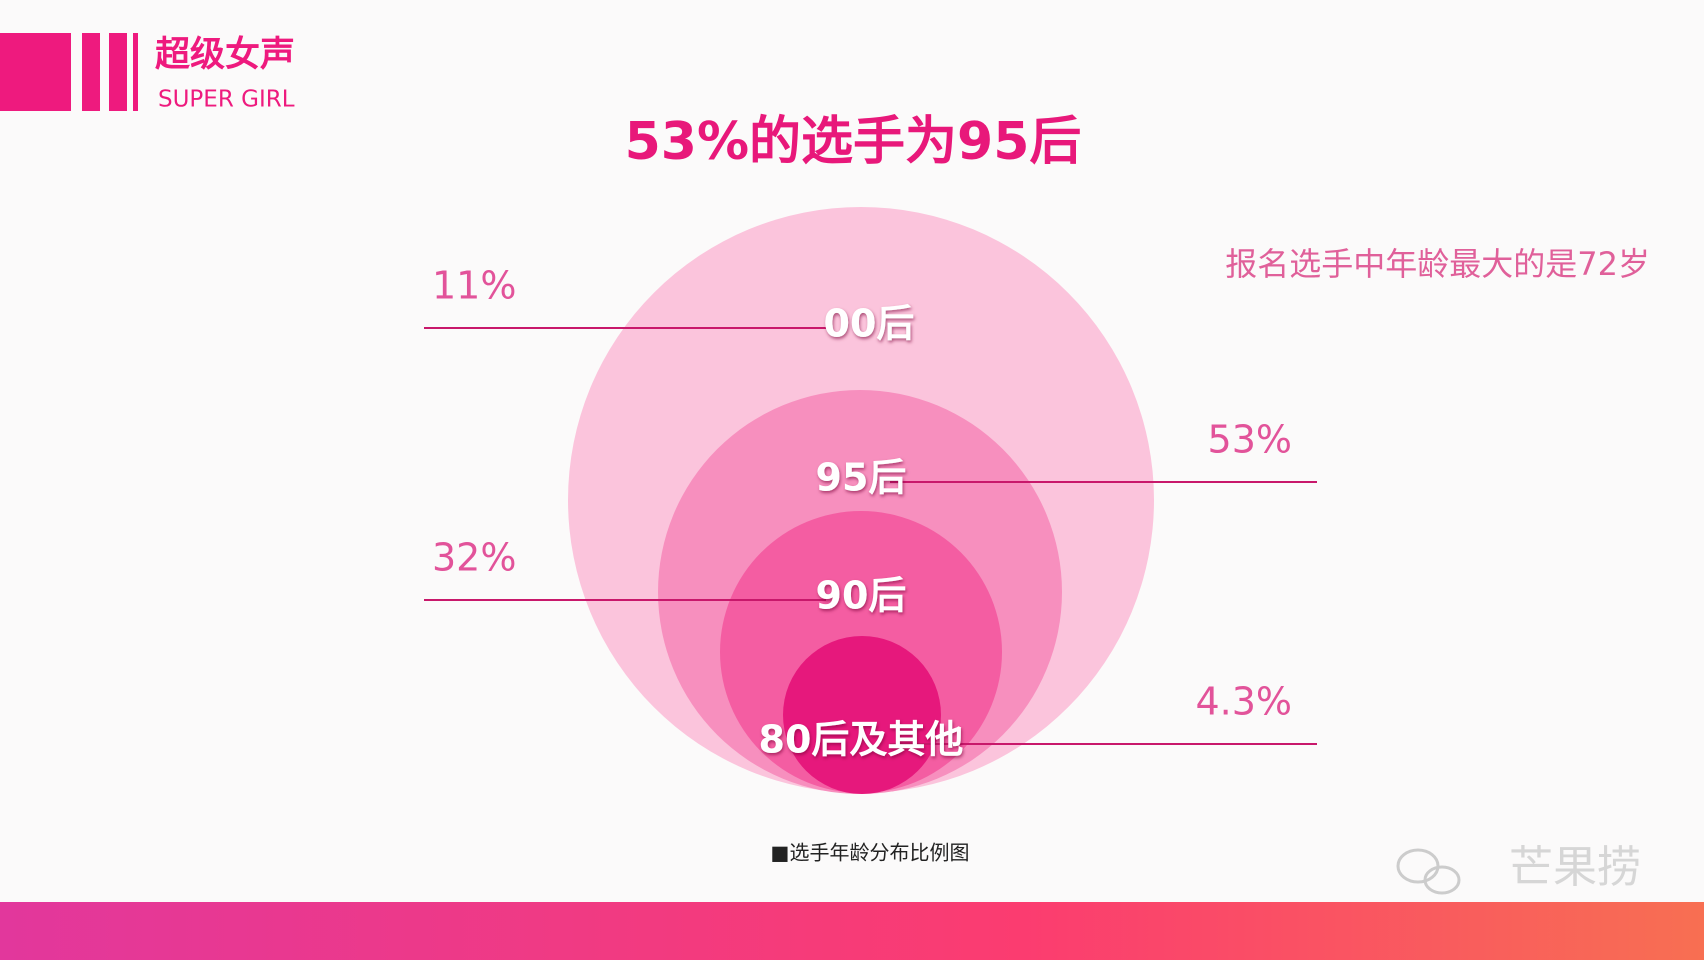 The image size is (1704, 960). What do you see at coordinates (474, 286) in the screenshot?
I see `value-label: 11%` at bounding box center [474, 286].